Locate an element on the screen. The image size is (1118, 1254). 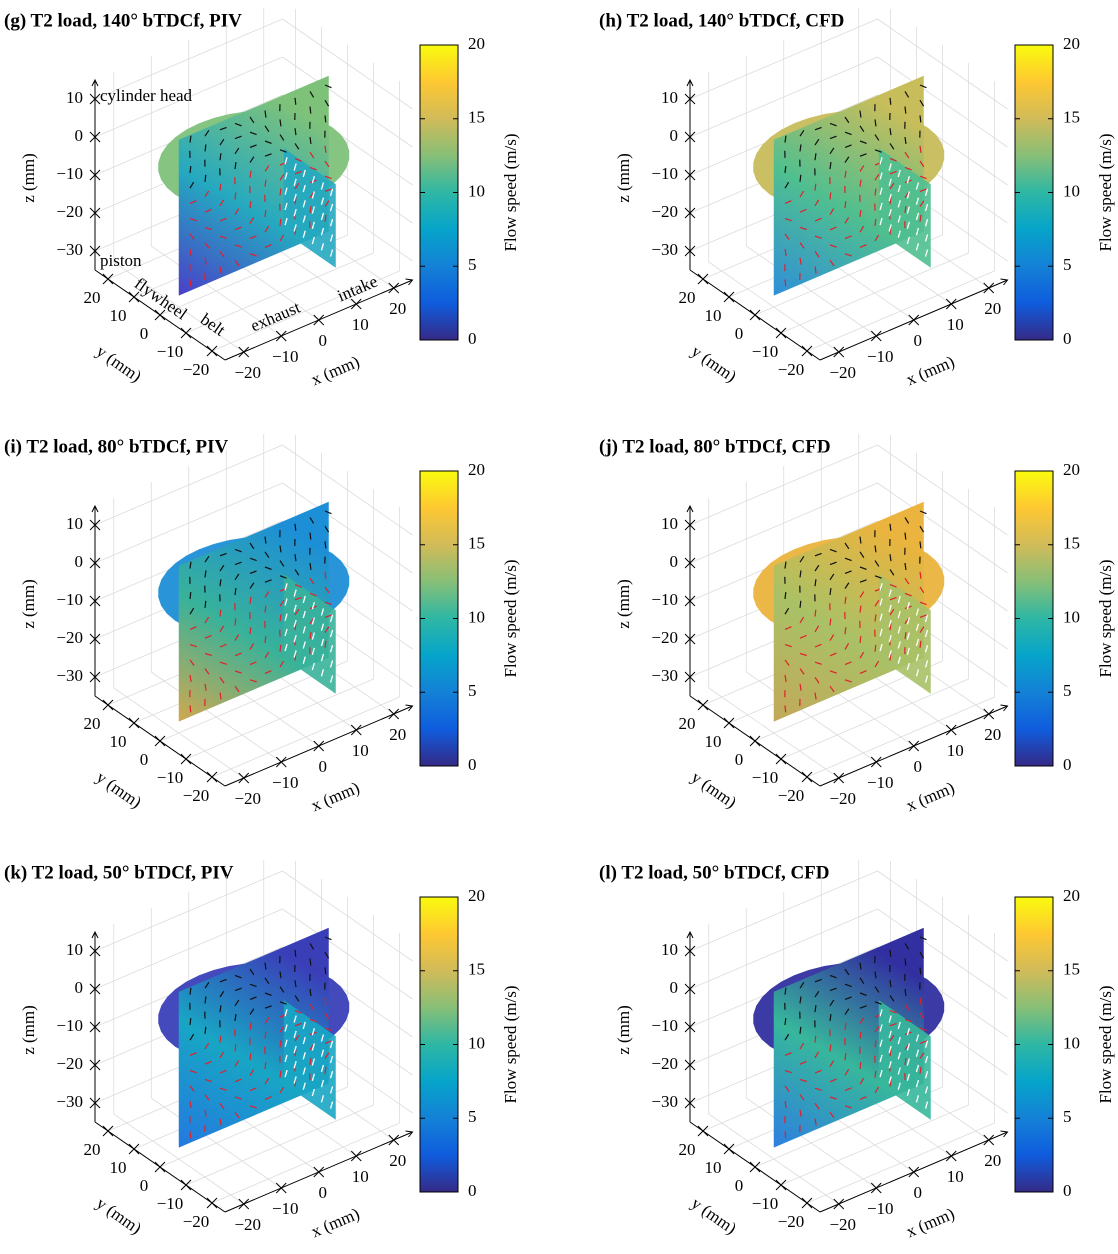
y-tick-label: 20 is located at coordinates (687, 723).